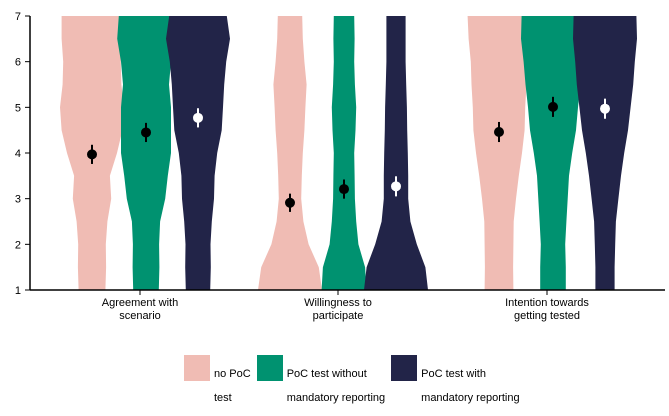 This screenshot has width=669, height=416. I want to click on legend-label-poc-without: PoC test without mandatory reporting, so click(336, 386).